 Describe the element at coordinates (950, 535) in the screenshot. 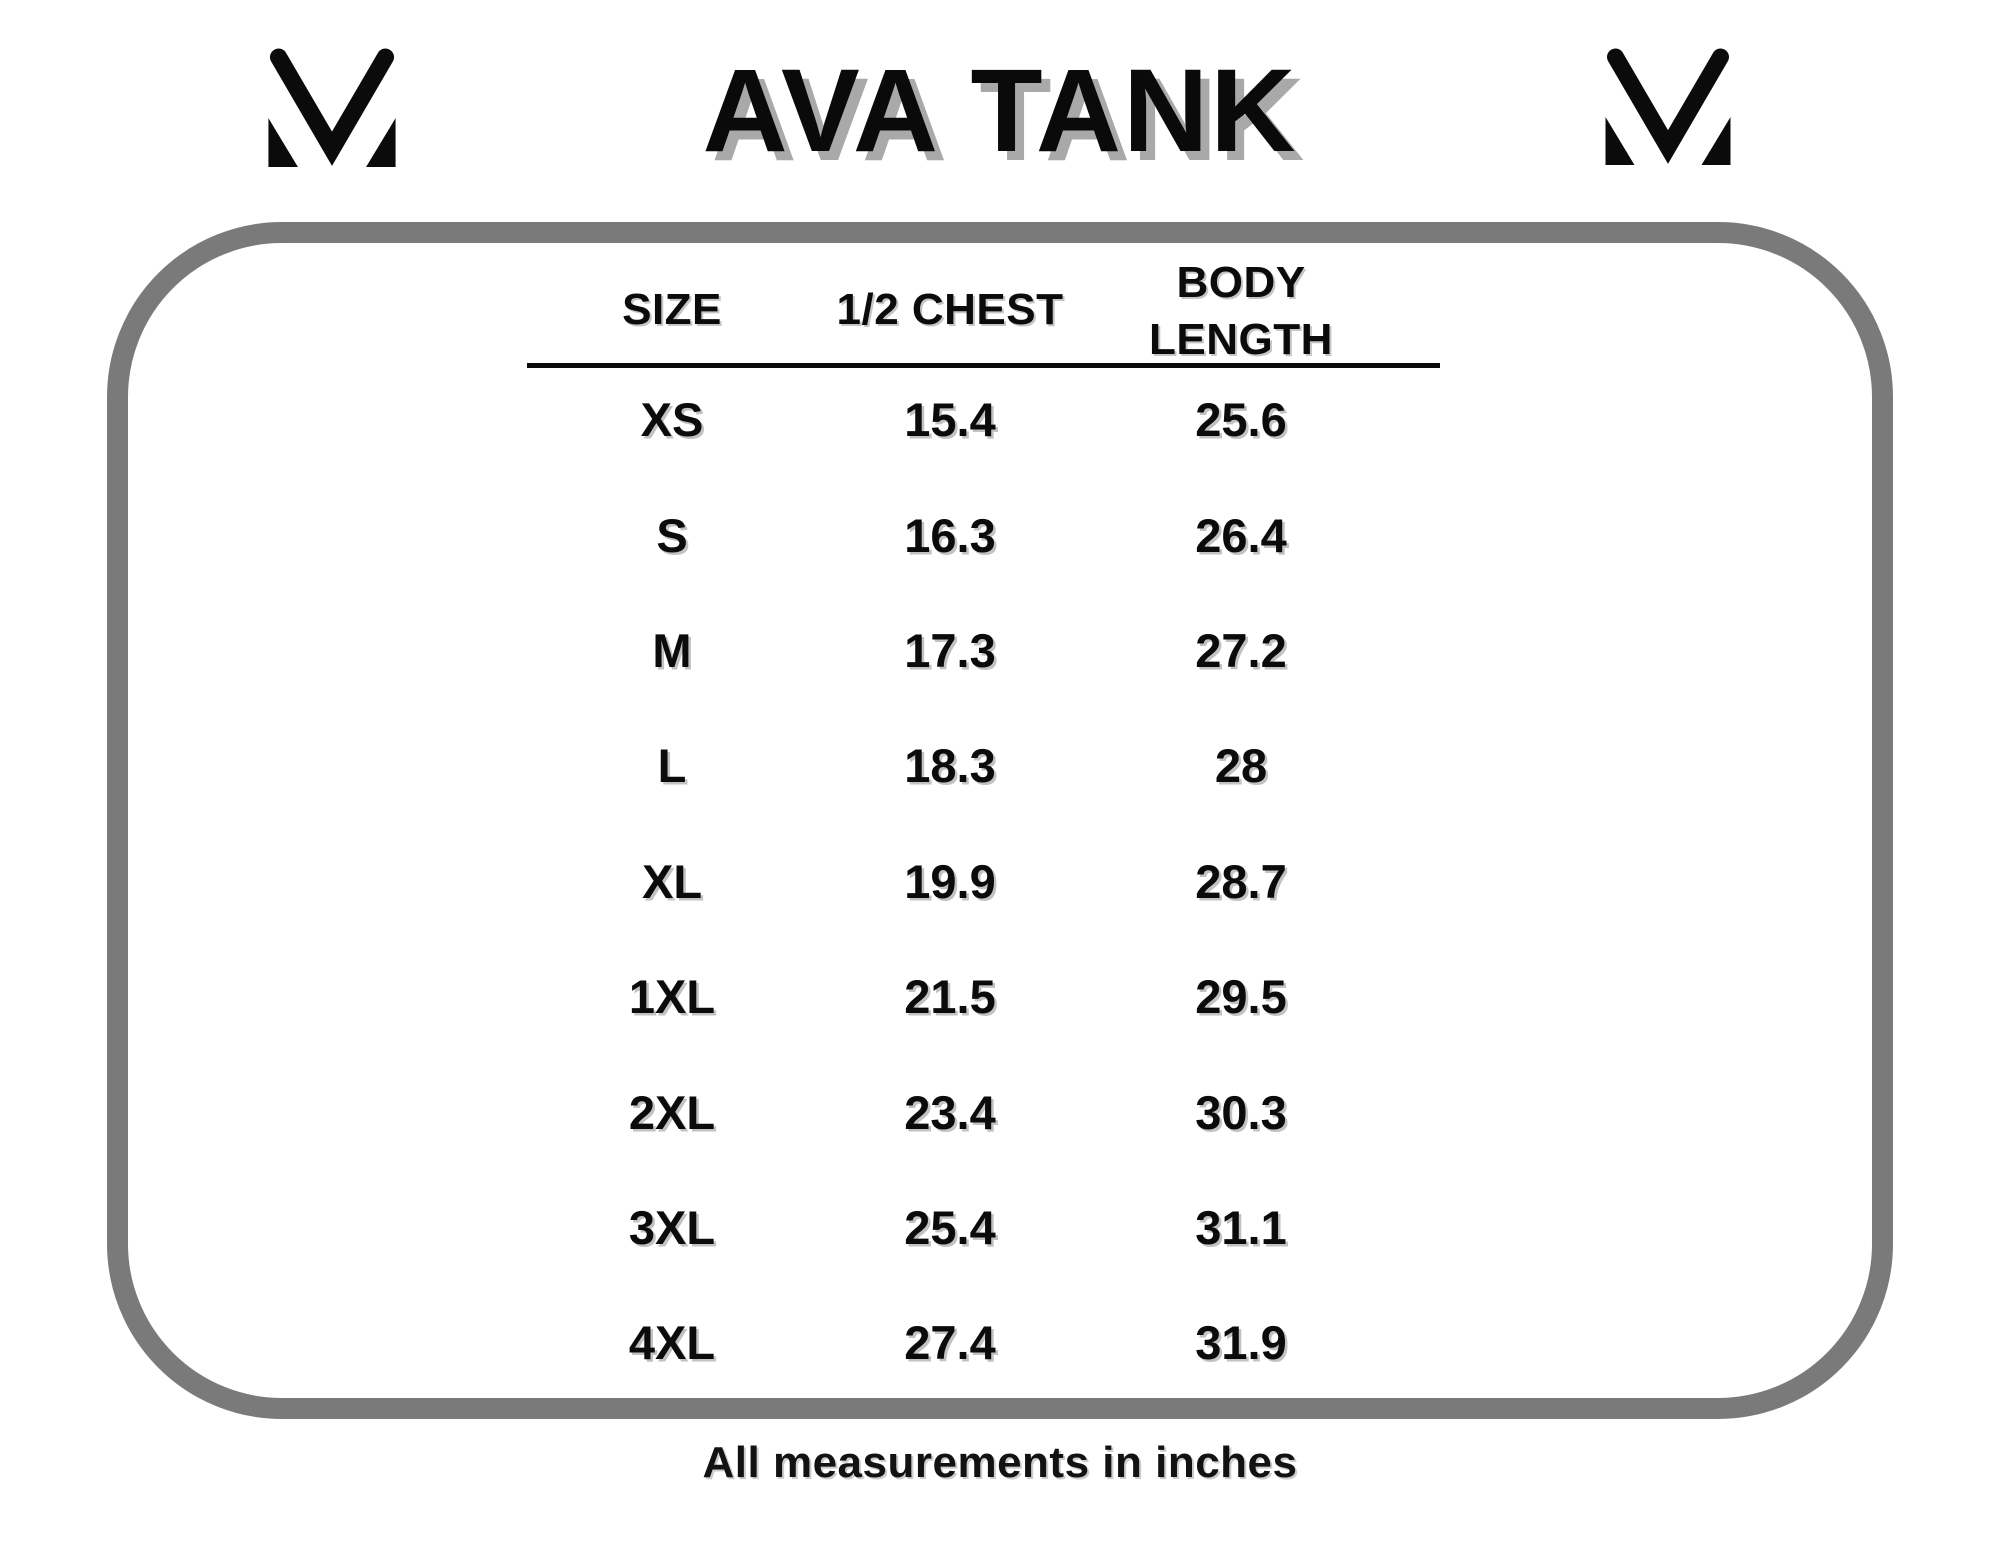

I see `cell-half-chest: 16.3` at that location.